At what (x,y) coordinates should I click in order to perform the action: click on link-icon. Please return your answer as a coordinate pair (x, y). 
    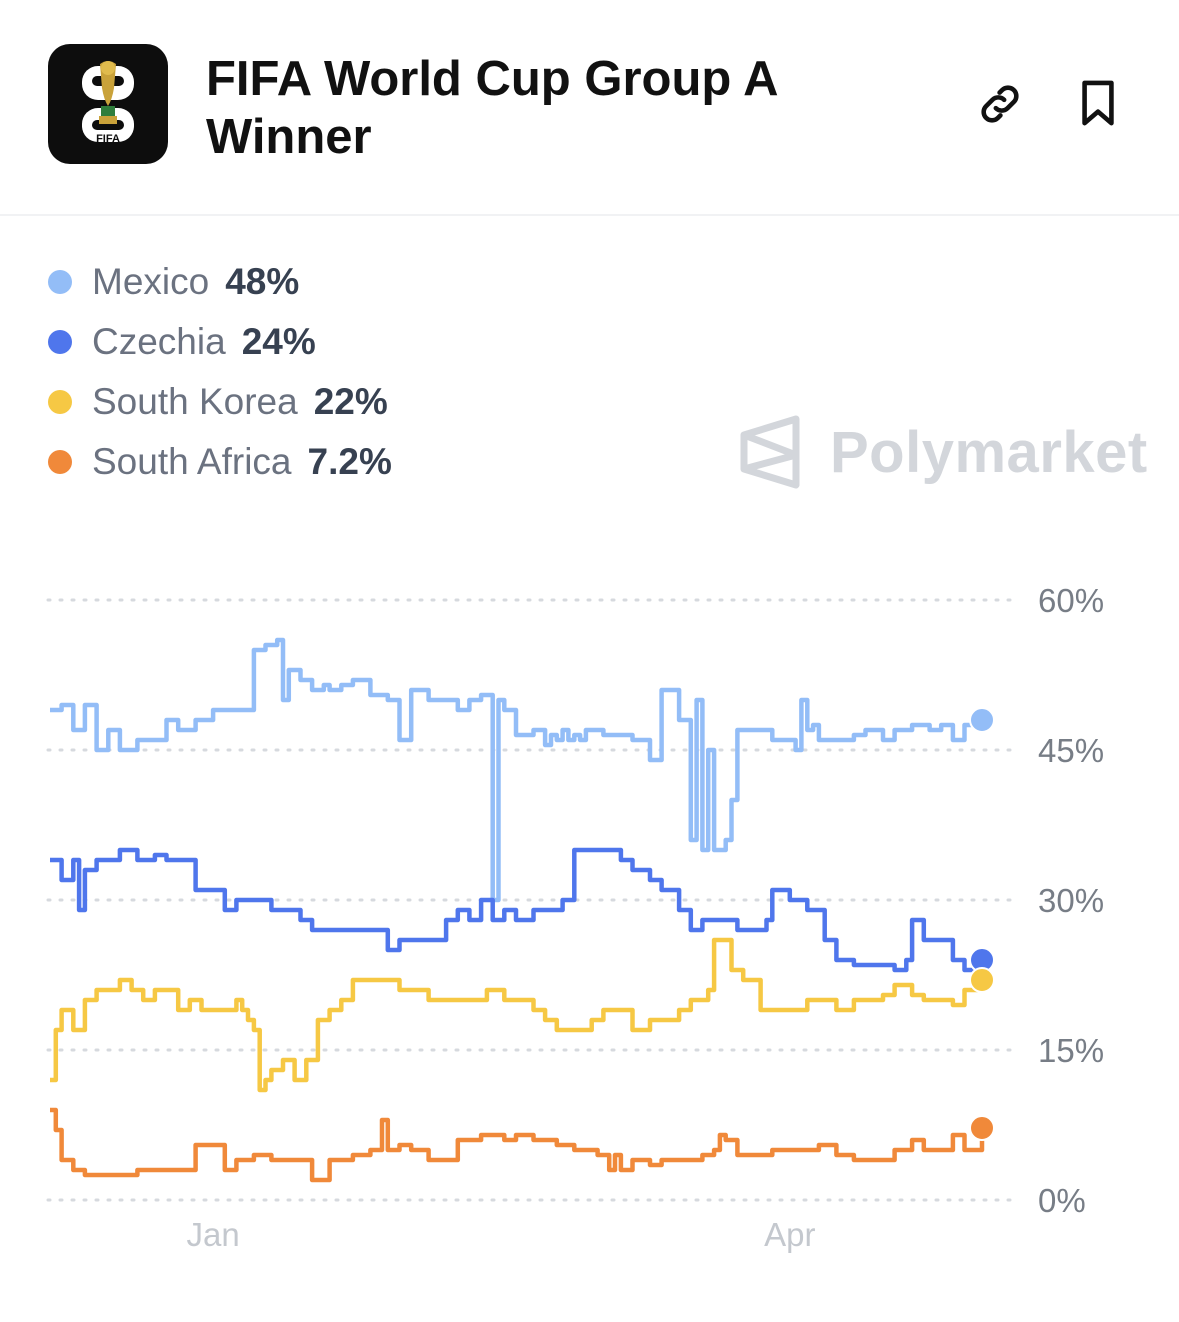
    Looking at the image, I should click on (1000, 104).